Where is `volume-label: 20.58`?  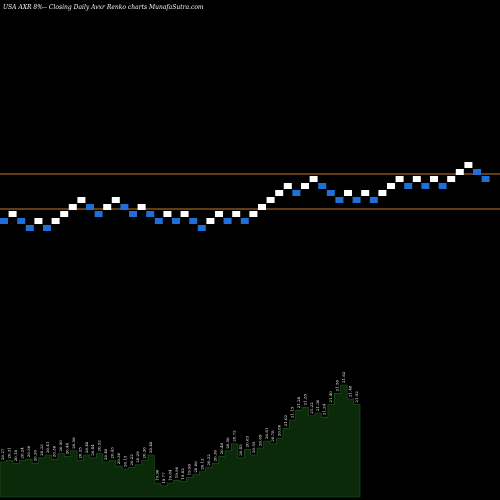
volume-label: 20.58 is located at coordinates (73, 443).